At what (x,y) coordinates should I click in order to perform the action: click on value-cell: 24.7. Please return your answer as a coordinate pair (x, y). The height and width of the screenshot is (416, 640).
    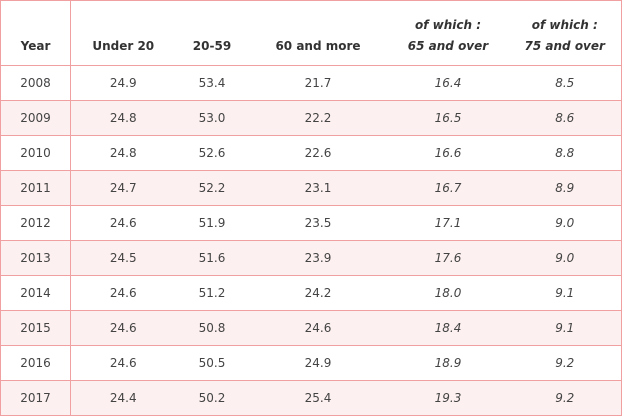
    Looking at the image, I should click on (123, 188).